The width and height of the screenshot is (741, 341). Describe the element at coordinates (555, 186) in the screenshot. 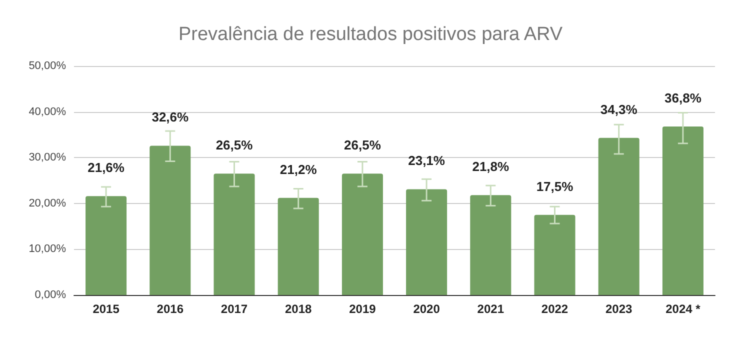

I see `data-label: 17,5%` at that location.